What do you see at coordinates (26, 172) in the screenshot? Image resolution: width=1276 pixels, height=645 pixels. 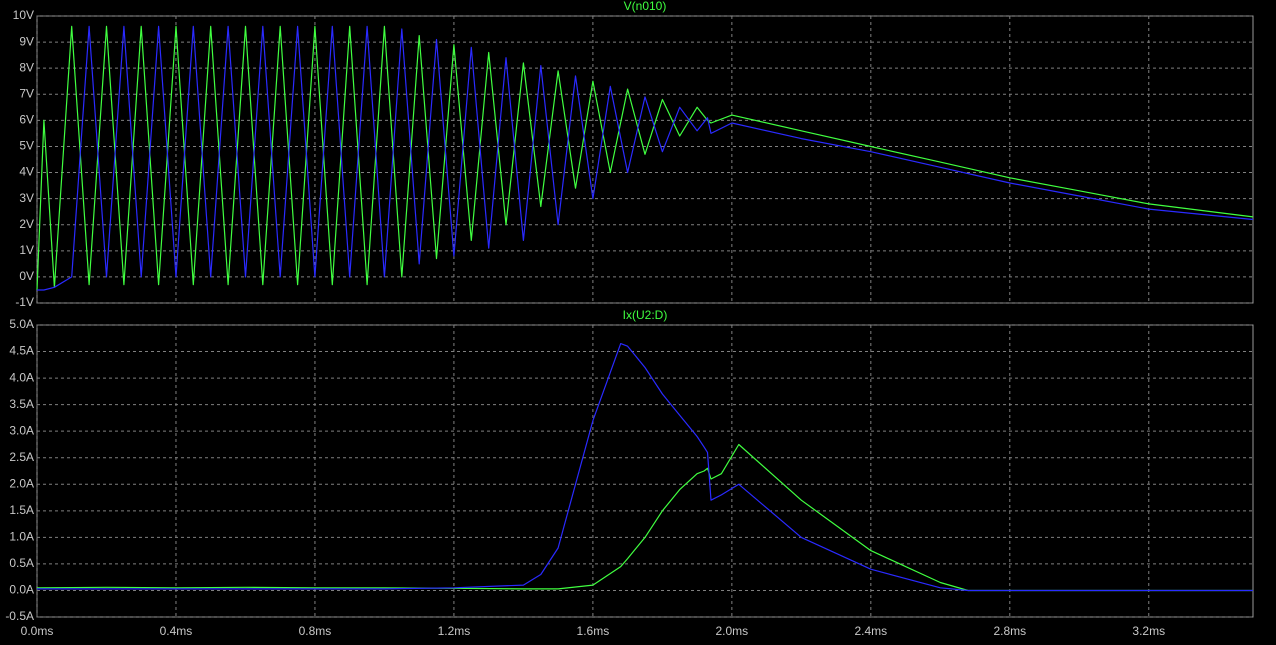 I see `y-tick-label: 4V` at bounding box center [26, 172].